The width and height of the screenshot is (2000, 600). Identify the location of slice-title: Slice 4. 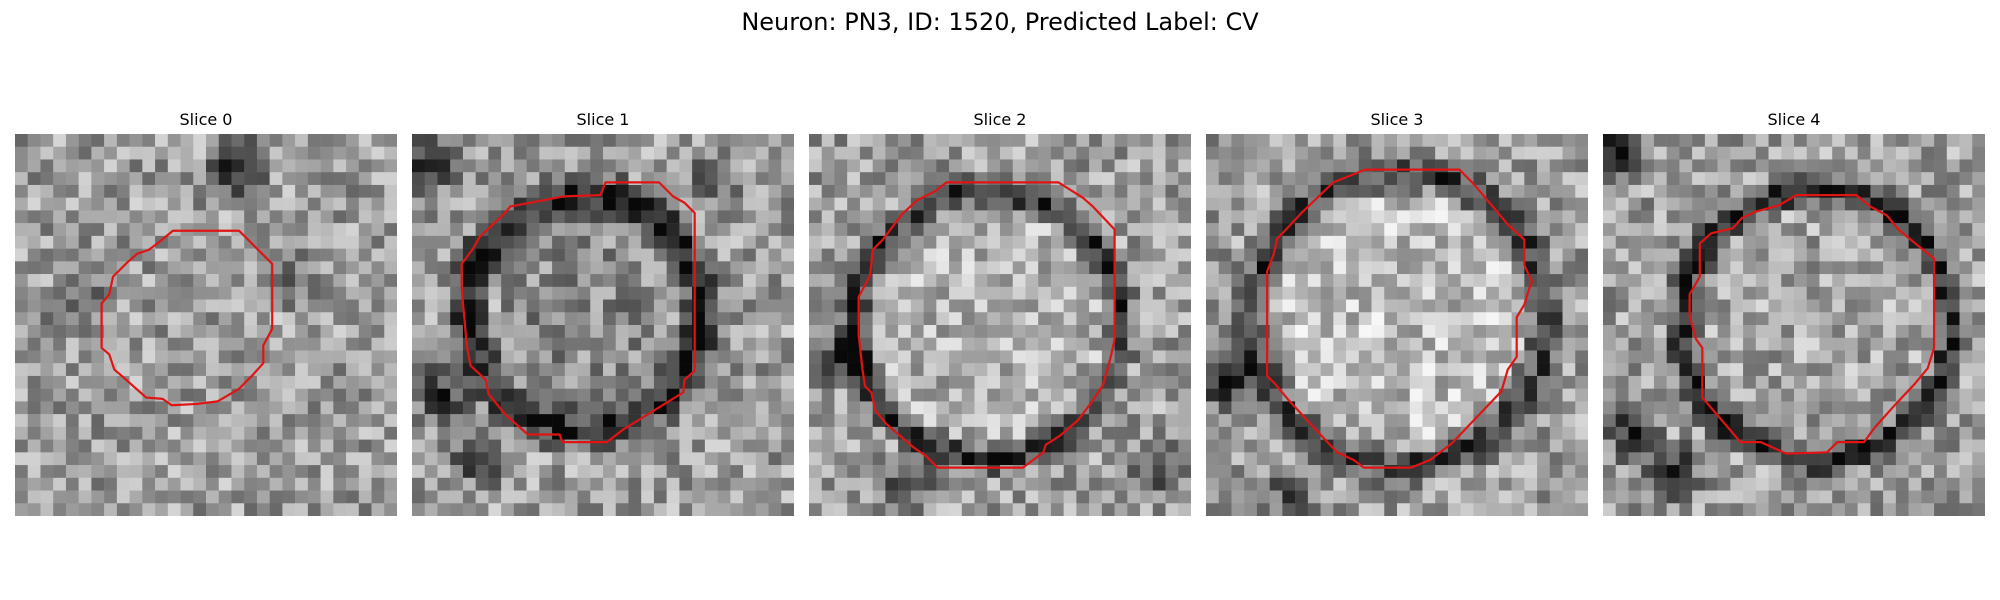
(1794, 119).